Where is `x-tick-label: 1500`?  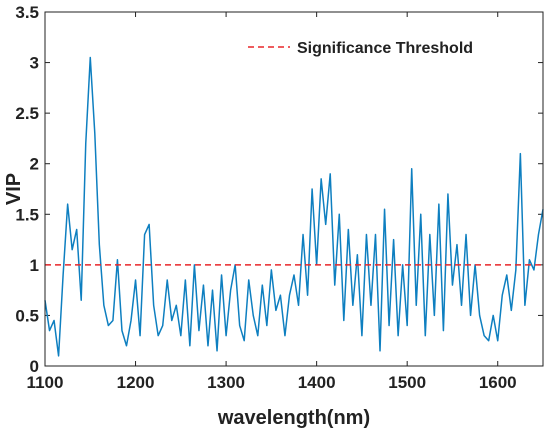 x-tick-label: 1500 is located at coordinates (407, 382).